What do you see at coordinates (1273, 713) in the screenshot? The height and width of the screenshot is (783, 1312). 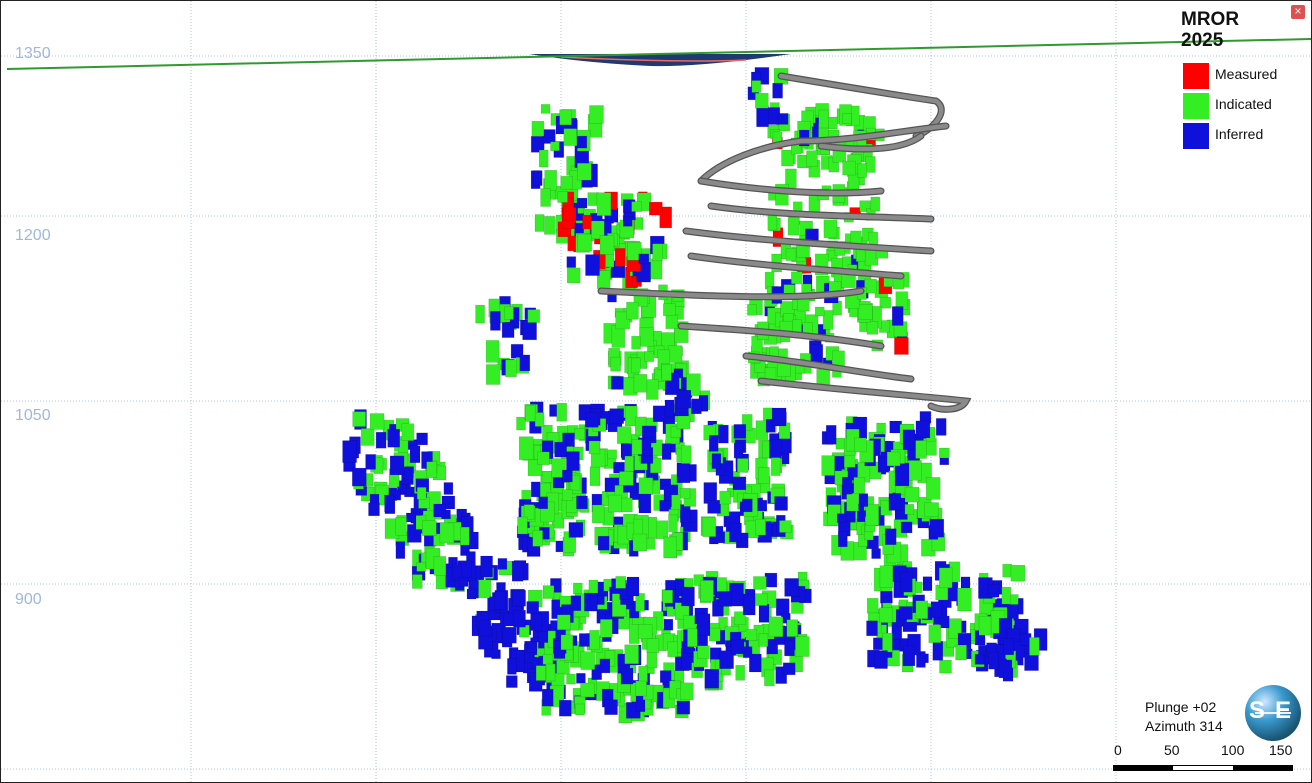 I see `compass-globe-icon: S E` at bounding box center [1273, 713].